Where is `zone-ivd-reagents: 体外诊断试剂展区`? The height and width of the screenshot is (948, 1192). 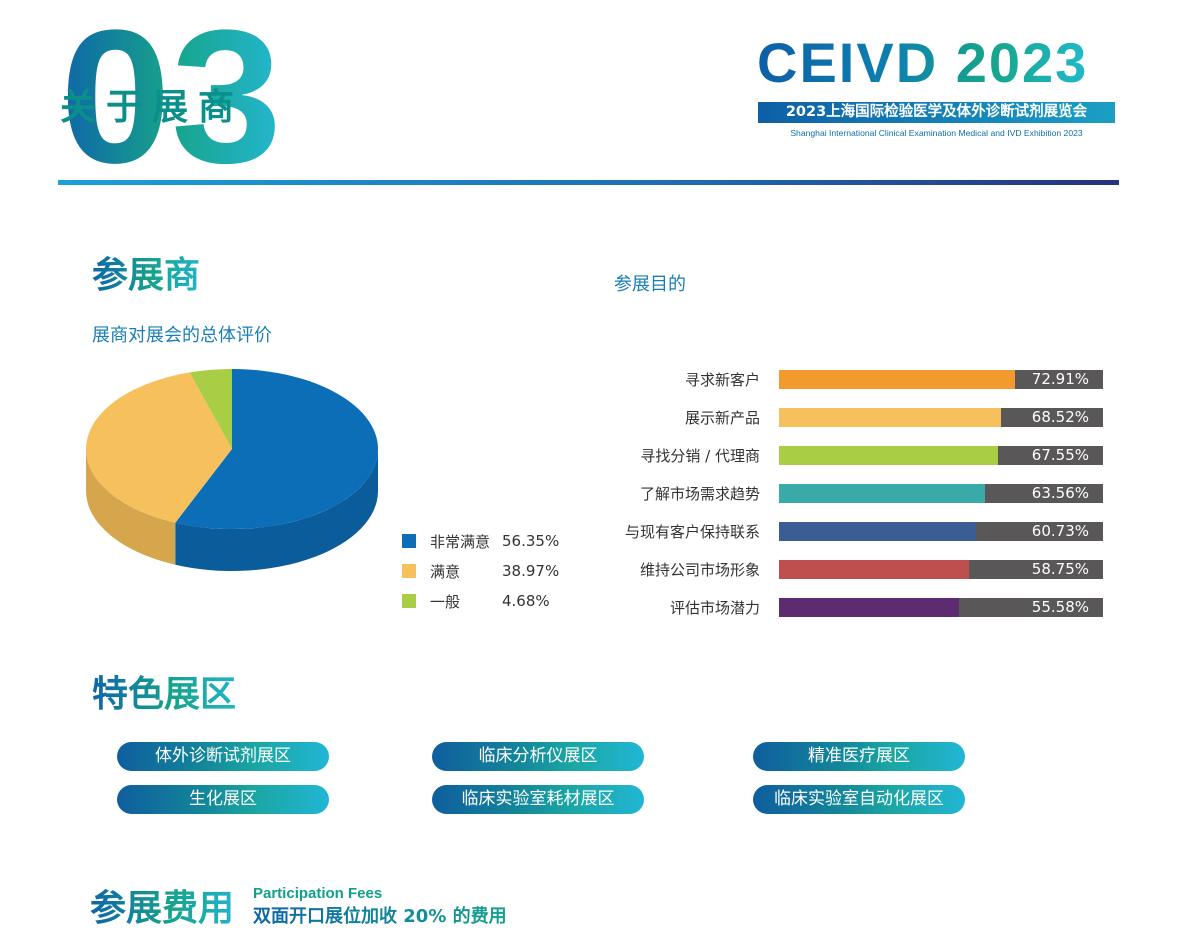
zone-ivd-reagents: 体外诊断试剂展区 is located at coordinates (223, 756).